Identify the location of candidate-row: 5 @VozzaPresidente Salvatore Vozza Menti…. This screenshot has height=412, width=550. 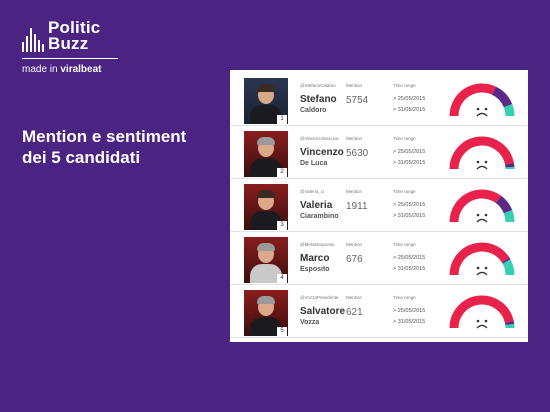
(379, 312).